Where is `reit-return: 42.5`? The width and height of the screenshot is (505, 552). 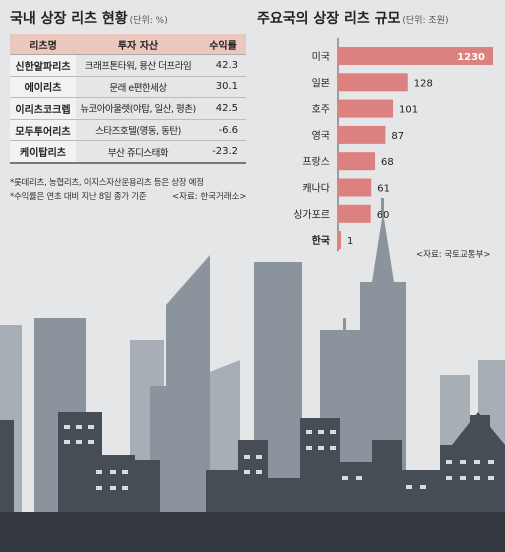 reit-return: 42.5 is located at coordinates (223, 108).